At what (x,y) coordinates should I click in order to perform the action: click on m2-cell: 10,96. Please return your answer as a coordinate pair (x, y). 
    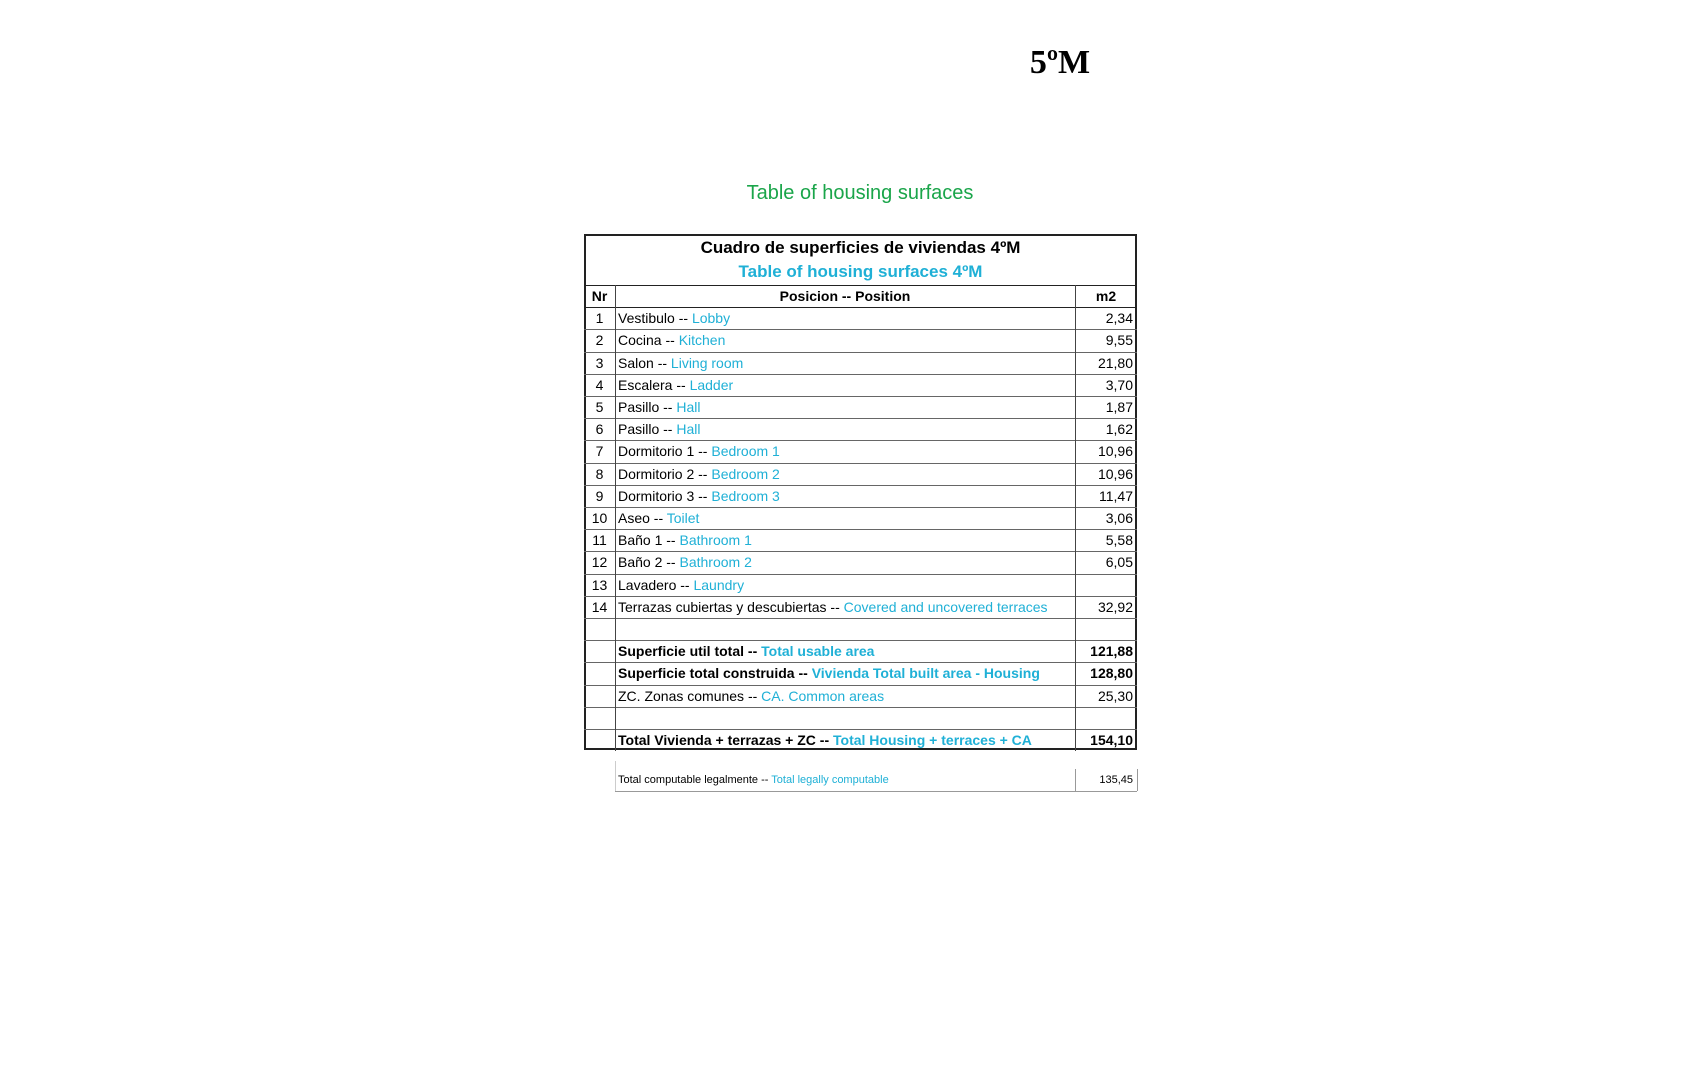
    Looking at the image, I should click on (1104, 451).